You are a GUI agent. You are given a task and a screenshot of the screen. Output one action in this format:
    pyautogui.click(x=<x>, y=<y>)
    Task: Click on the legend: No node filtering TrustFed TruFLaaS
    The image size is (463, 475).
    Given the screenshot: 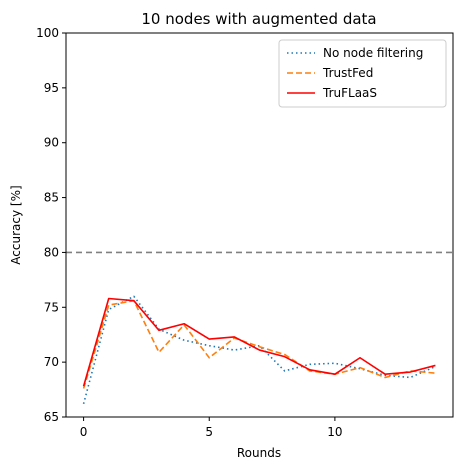 What is the action you would take?
    pyautogui.click(x=362, y=73)
    